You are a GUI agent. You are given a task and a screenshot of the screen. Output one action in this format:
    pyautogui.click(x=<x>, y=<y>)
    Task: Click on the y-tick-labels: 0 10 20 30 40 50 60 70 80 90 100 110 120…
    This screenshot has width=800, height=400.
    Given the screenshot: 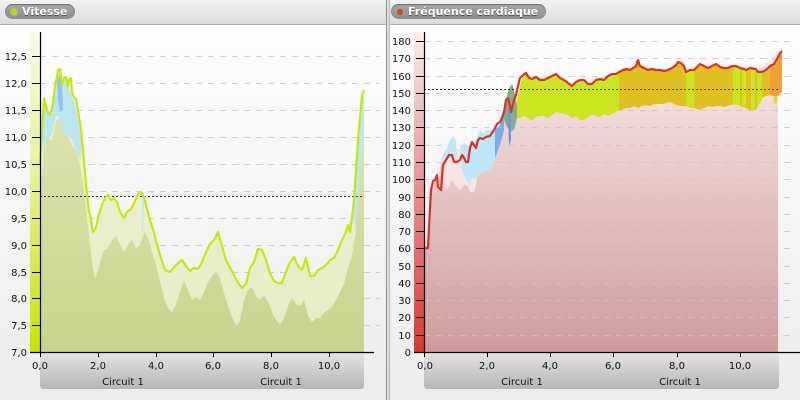 What is the action you would take?
    pyautogui.click(x=401, y=198)
    